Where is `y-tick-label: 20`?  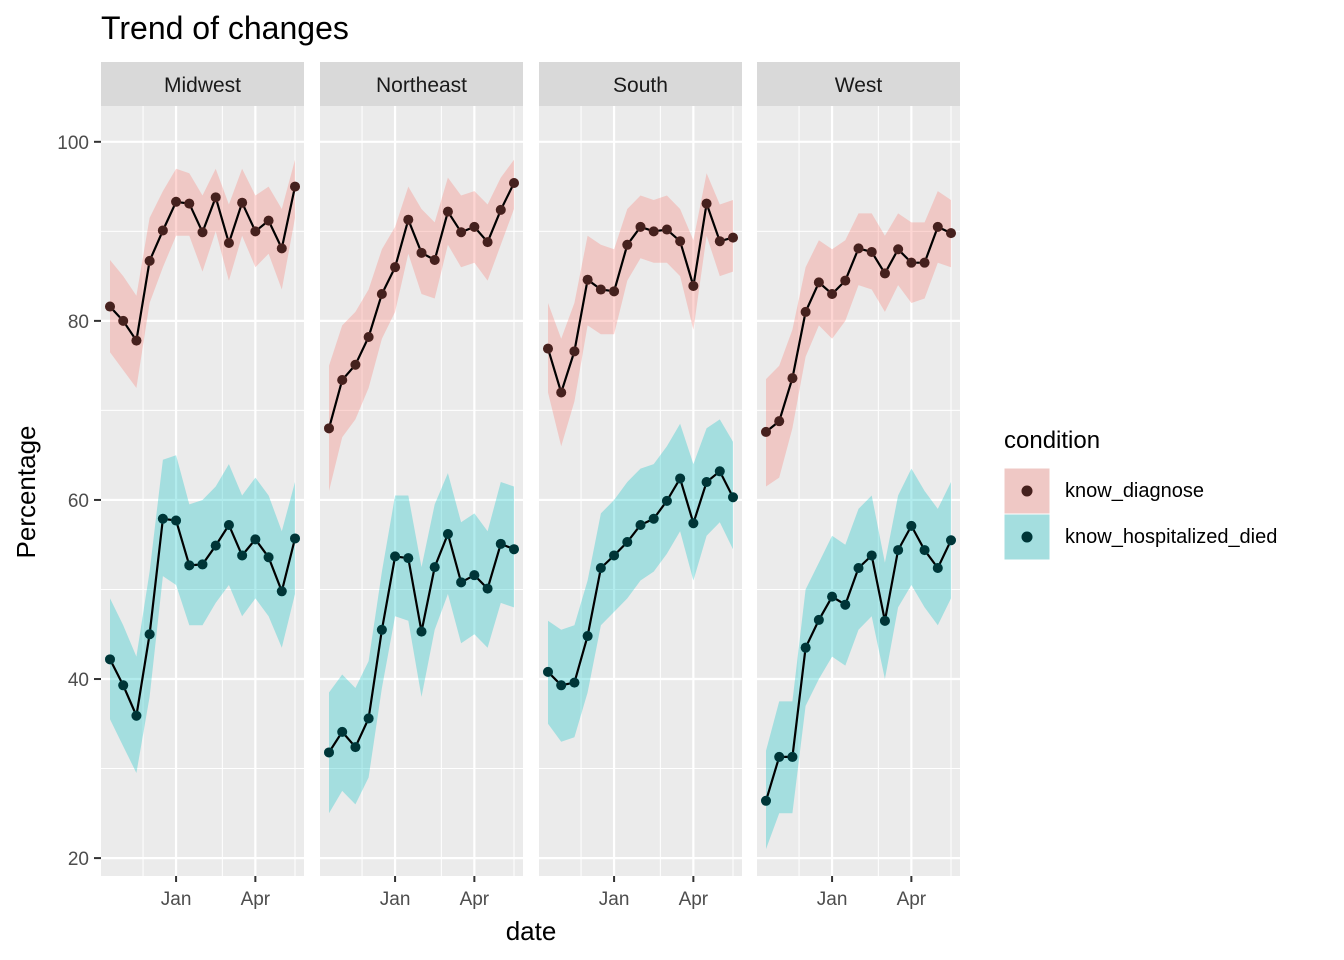
y-tick-label: 20 is located at coordinates (78, 859).